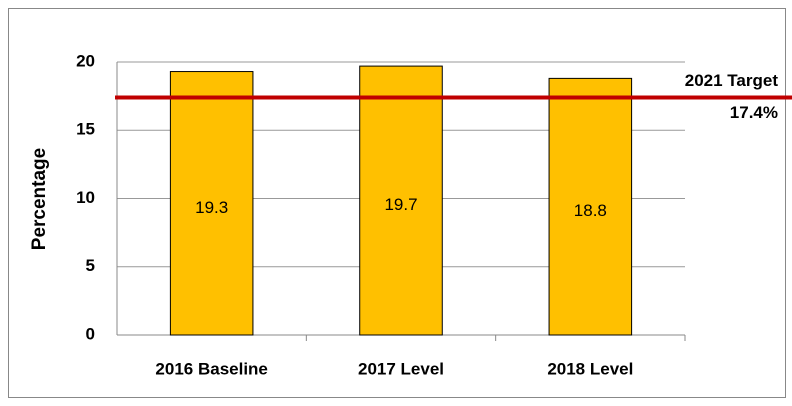  I want to click on x-tick-label: 2018 Level, so click(590, 368).